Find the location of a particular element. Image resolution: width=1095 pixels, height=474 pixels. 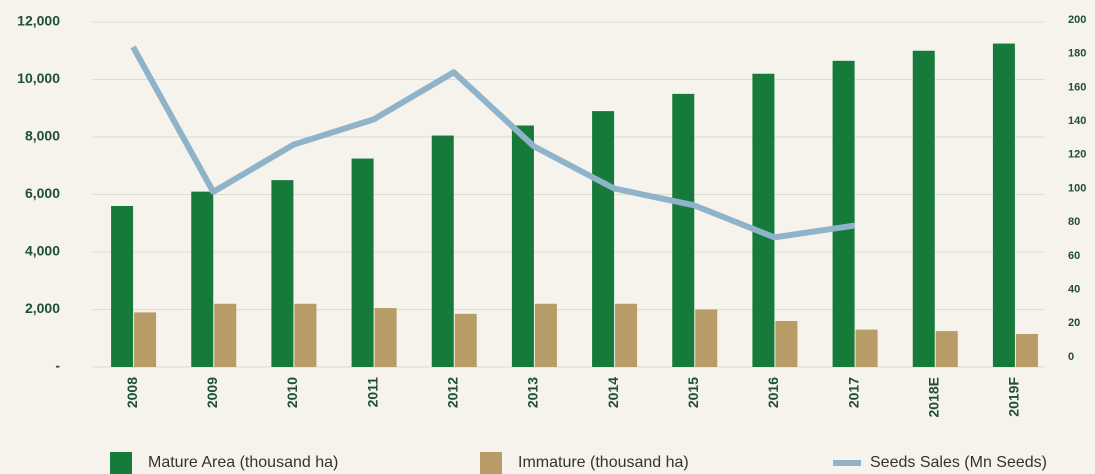

x-tick-label: 2012 is located at coordinates (452, 392).